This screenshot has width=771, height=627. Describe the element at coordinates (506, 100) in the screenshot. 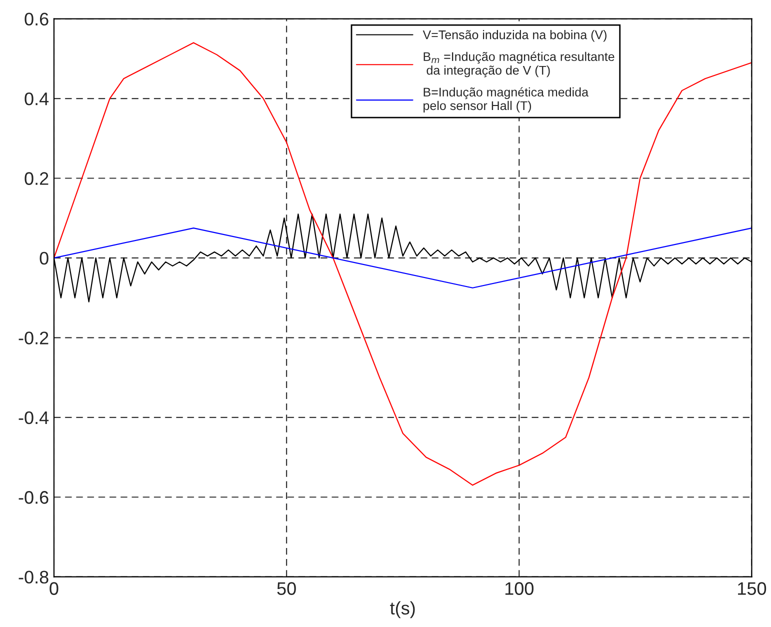

I see `legend-label: B=Indução magnética medida pelo sensor Hall (T)` at that location.